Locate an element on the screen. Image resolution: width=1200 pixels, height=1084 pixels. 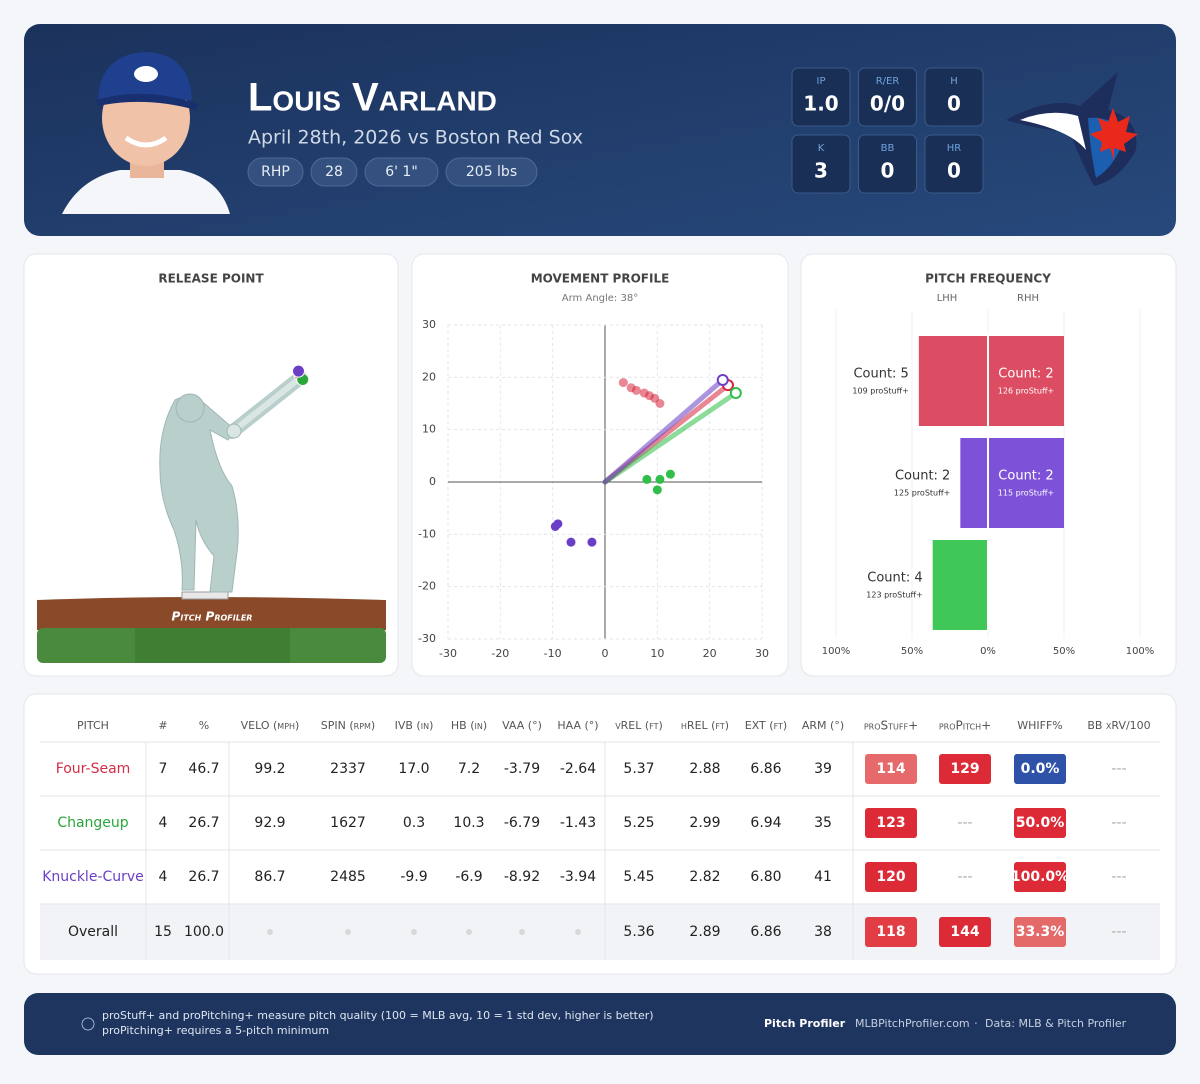
team-logo is located at coordinates (1072, 129).